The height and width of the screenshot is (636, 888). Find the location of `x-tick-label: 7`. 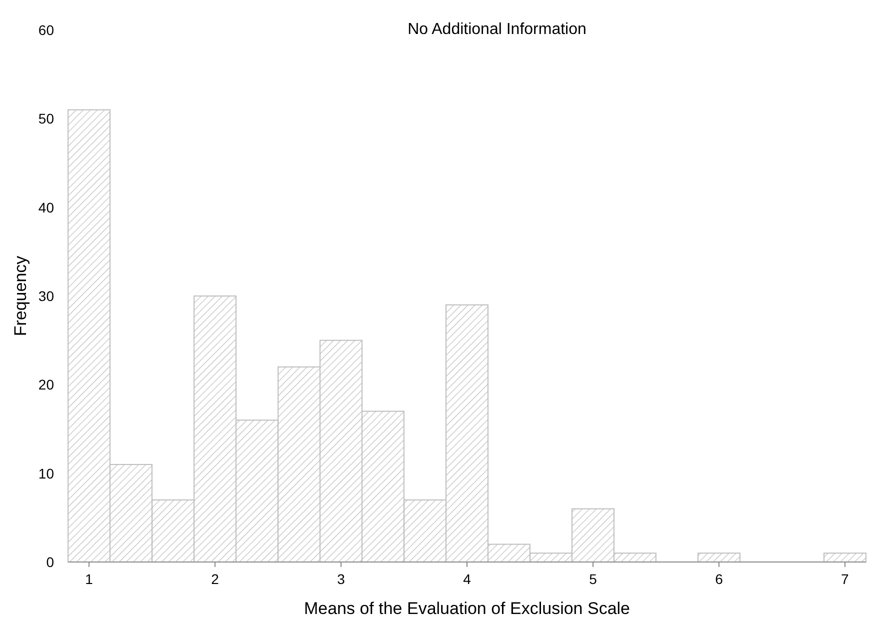

x-tick-label: 7 is located at coordinates (845, 579).